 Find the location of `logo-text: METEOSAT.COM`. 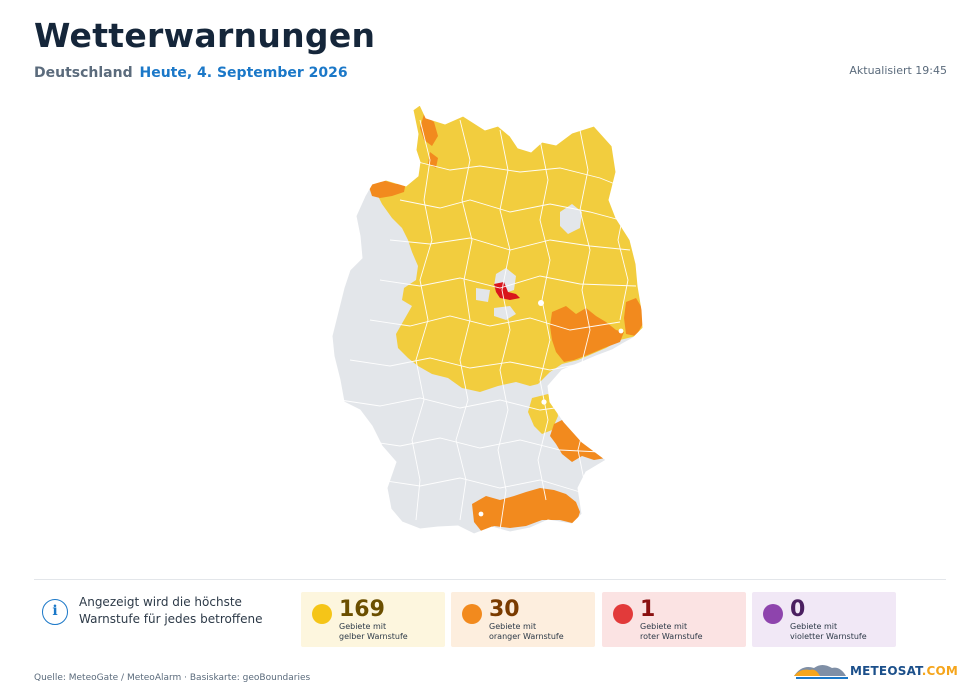

logo-text: METEOSAT.COM is located at coordinates (904, 671).